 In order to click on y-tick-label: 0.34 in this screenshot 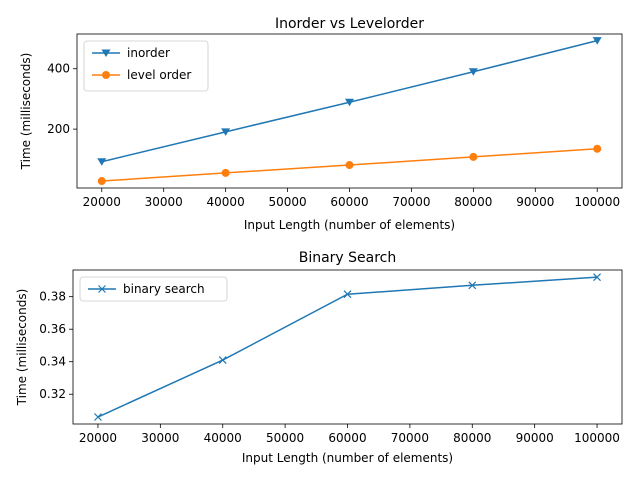, I will do `click(52, 362)`.